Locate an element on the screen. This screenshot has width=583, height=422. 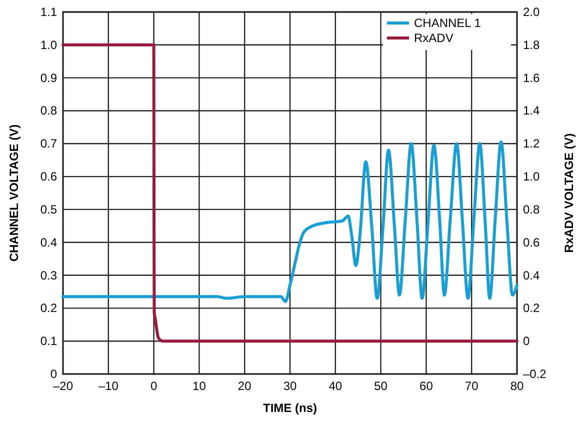
y-tick-label: 1.0 is located at coordinates (49, 45).